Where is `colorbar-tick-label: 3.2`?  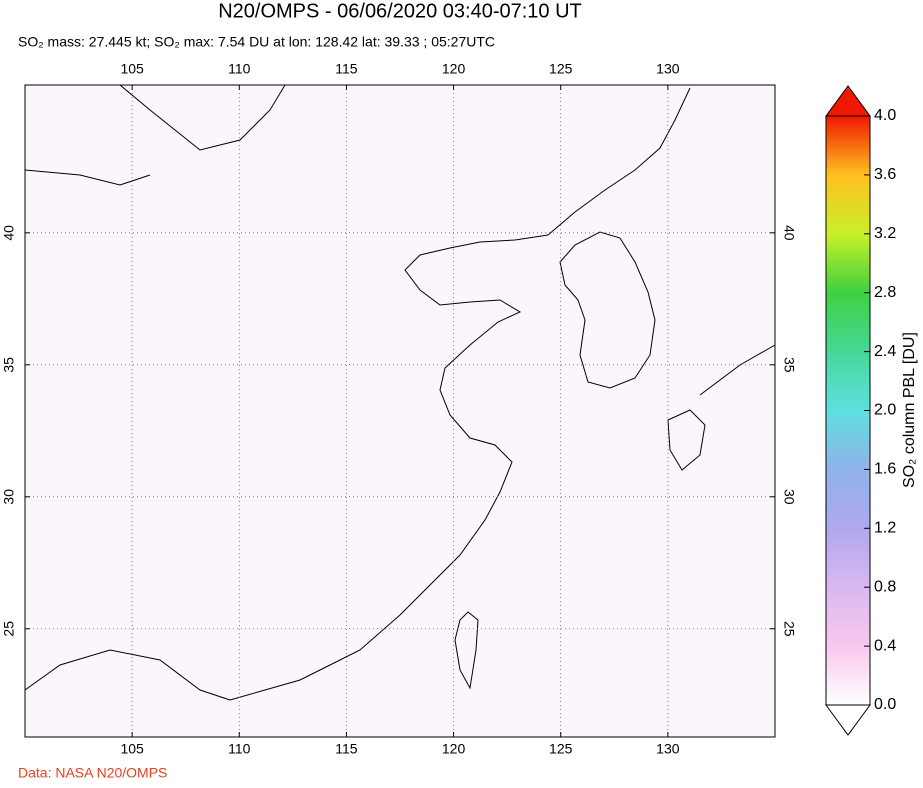 colorbar-tick-label: 3.2 is located at coordinates (885, 233).